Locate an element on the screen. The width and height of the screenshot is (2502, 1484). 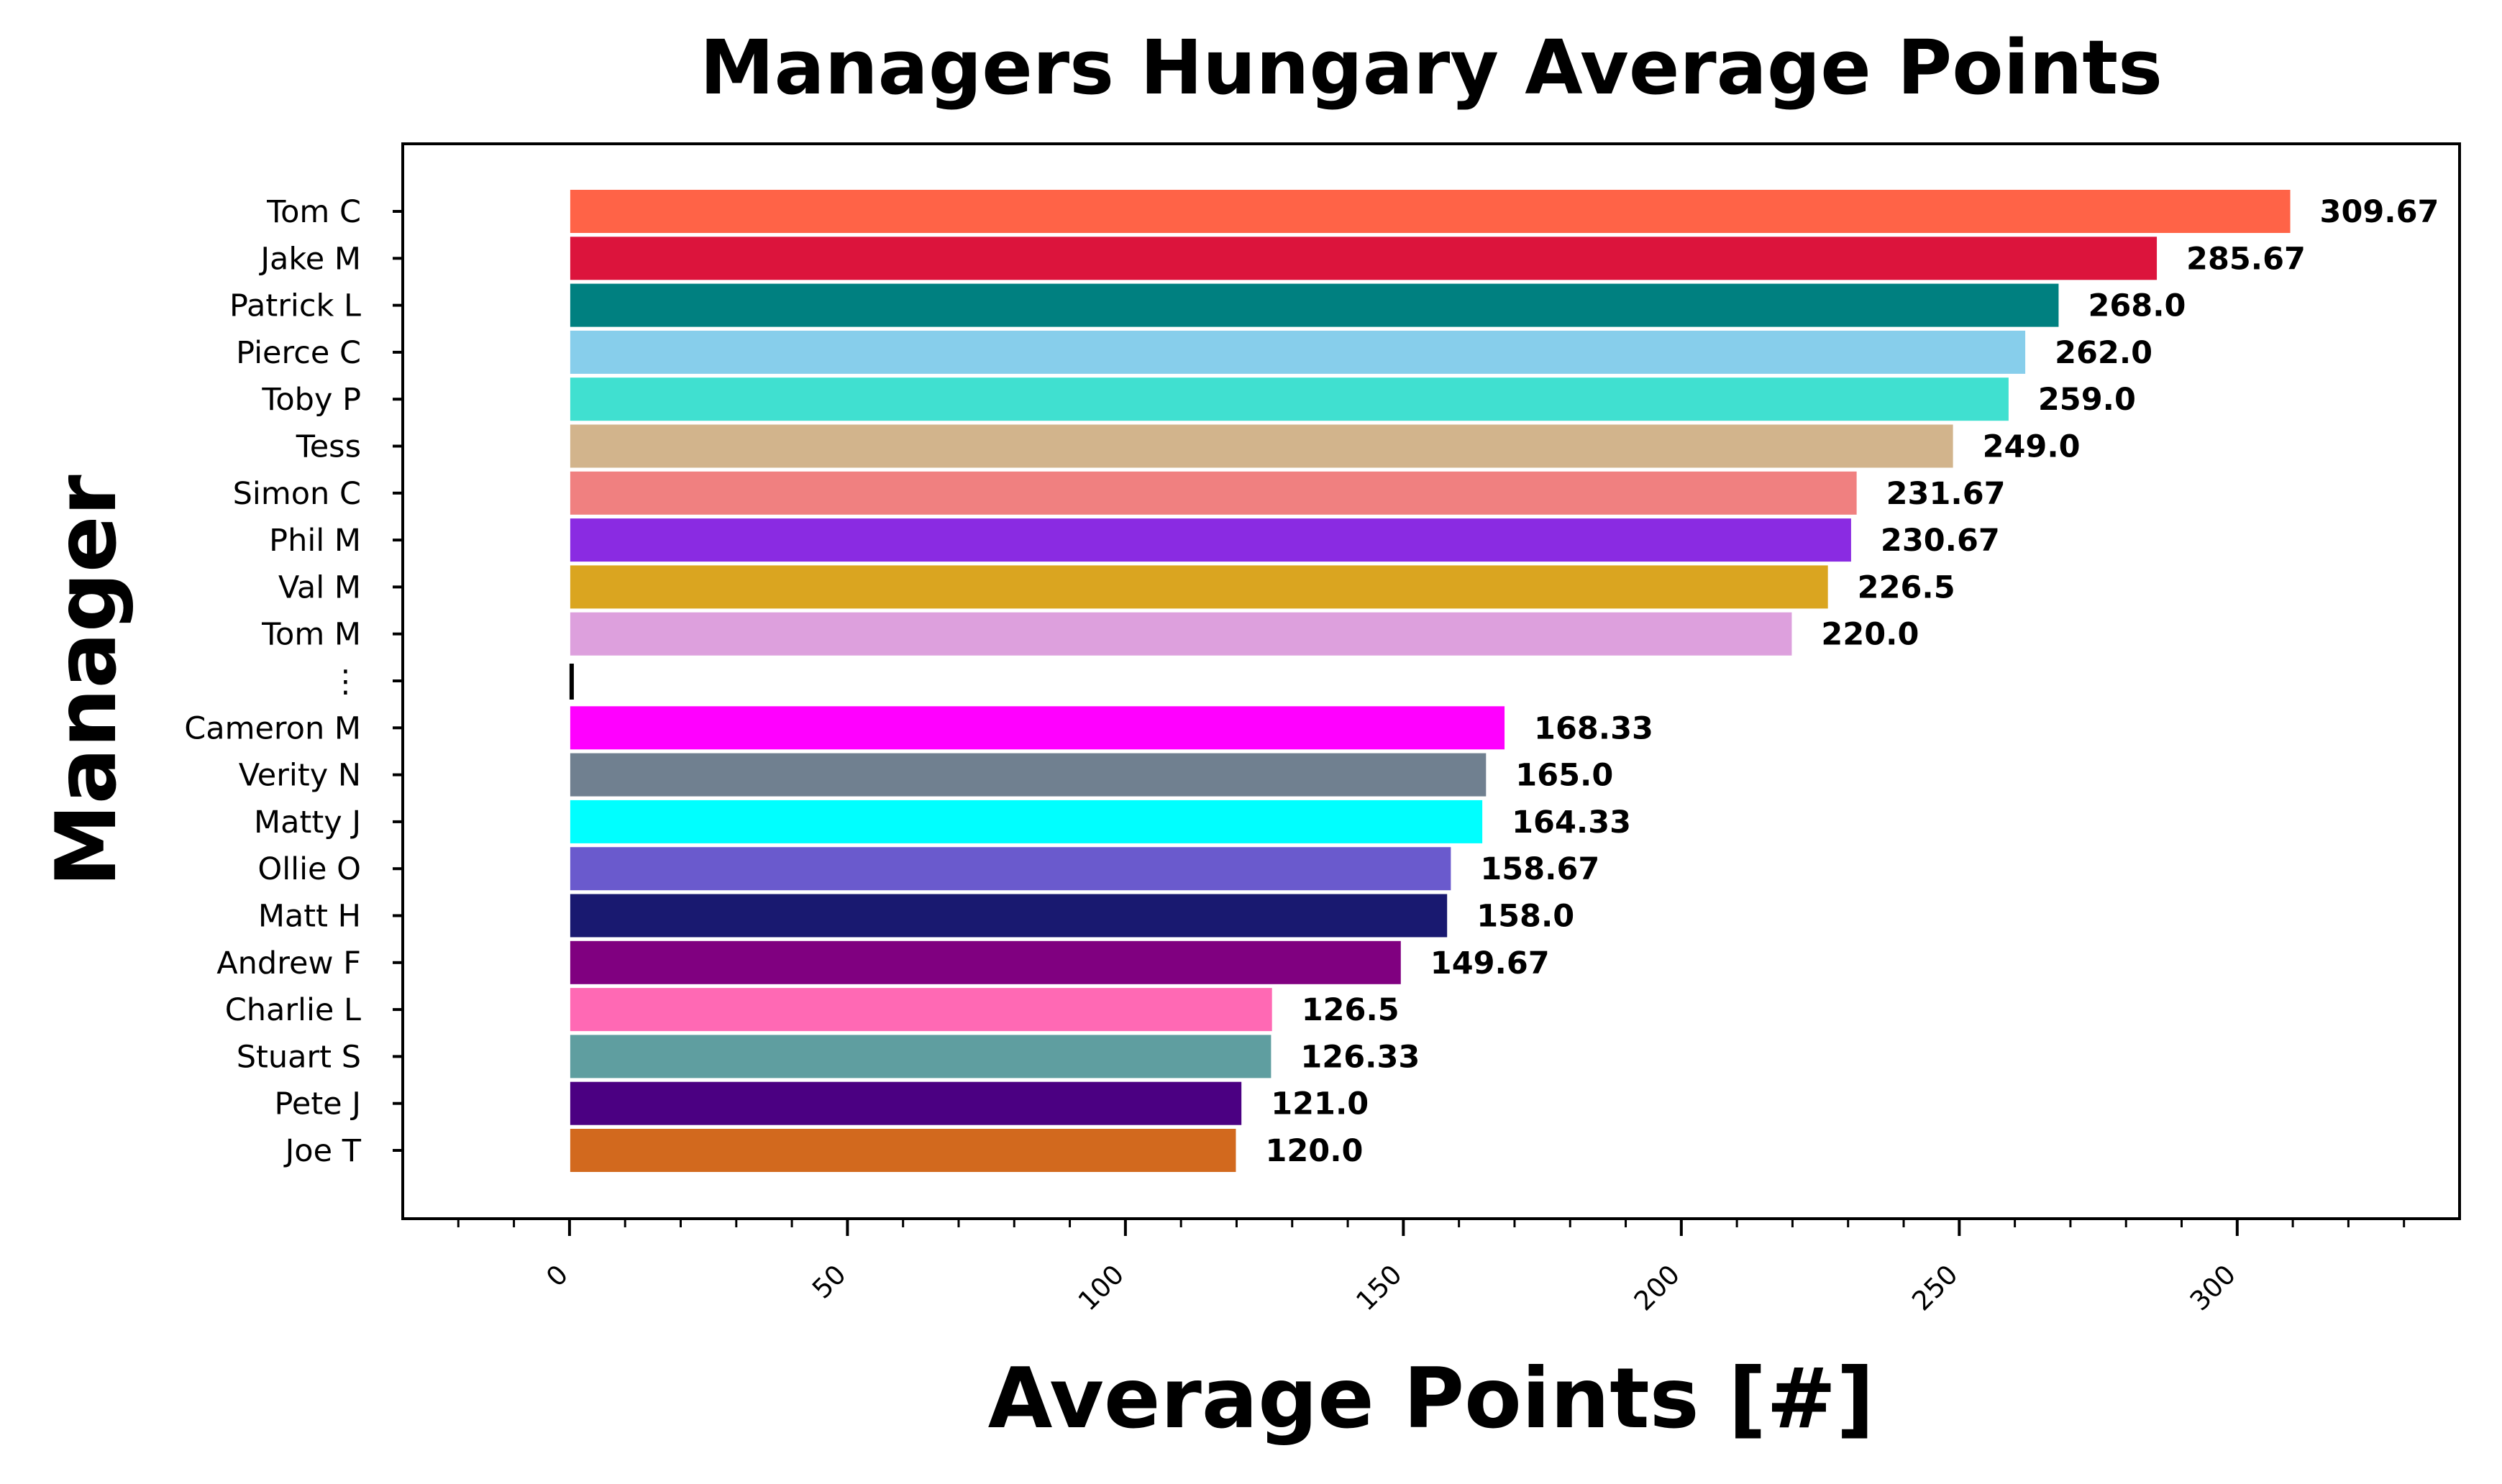
y-tick-label: Phil M is located at coordinates (315, 541).